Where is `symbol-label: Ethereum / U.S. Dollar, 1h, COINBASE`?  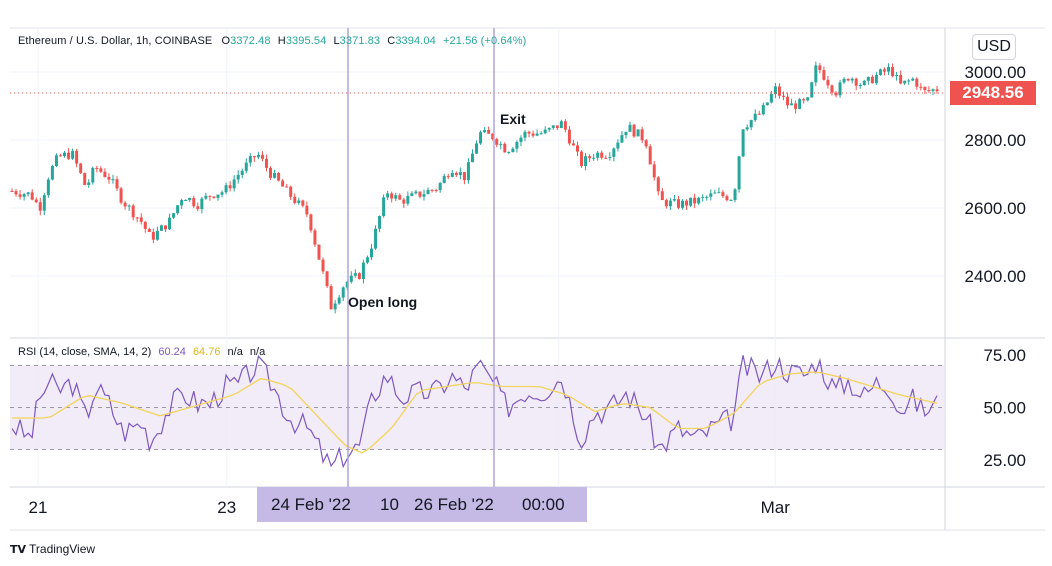 symbol-label: Ethereum / U.S. Dollar, 1h, COINBASE is located at coordinates (115, 41).